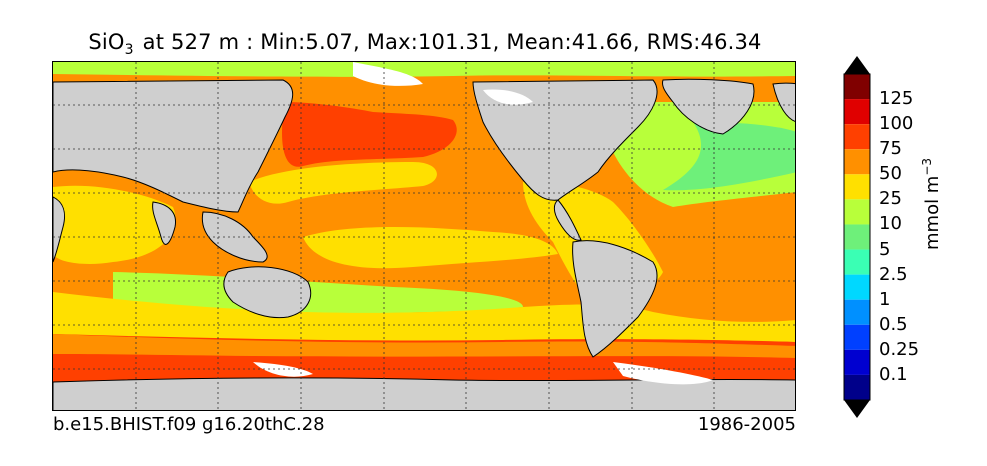 This screenshot has height=466, width=987. What do you see at coordinates (369, 134) in the screenshot?
I see `red-region-npac` at bounding box center [369, 134].